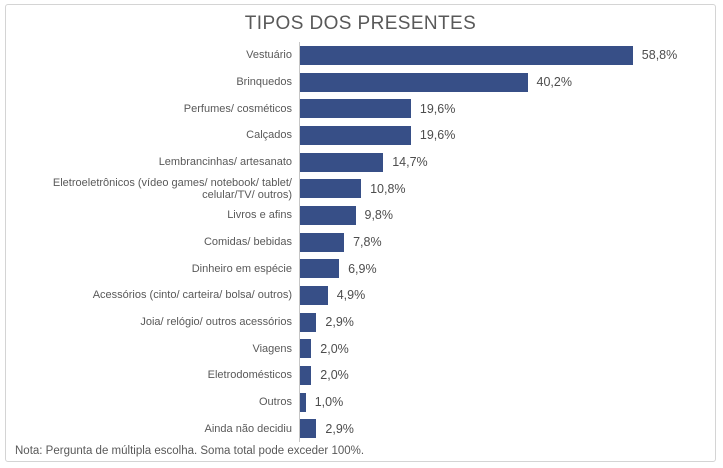 The height and width of the screenshot is (468, 723). Describe the element at coordinates (502, 269) in the screenshot. I see `bar-zone: 6,9%` at that location.